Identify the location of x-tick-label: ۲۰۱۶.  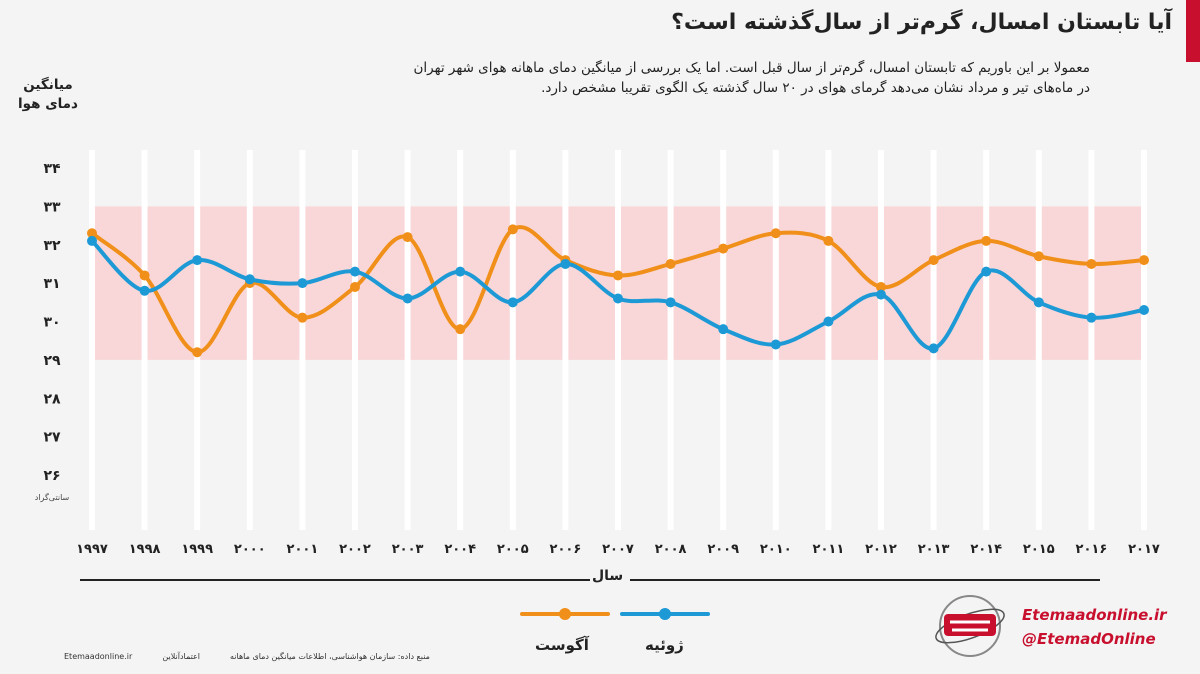
(1092, 549).